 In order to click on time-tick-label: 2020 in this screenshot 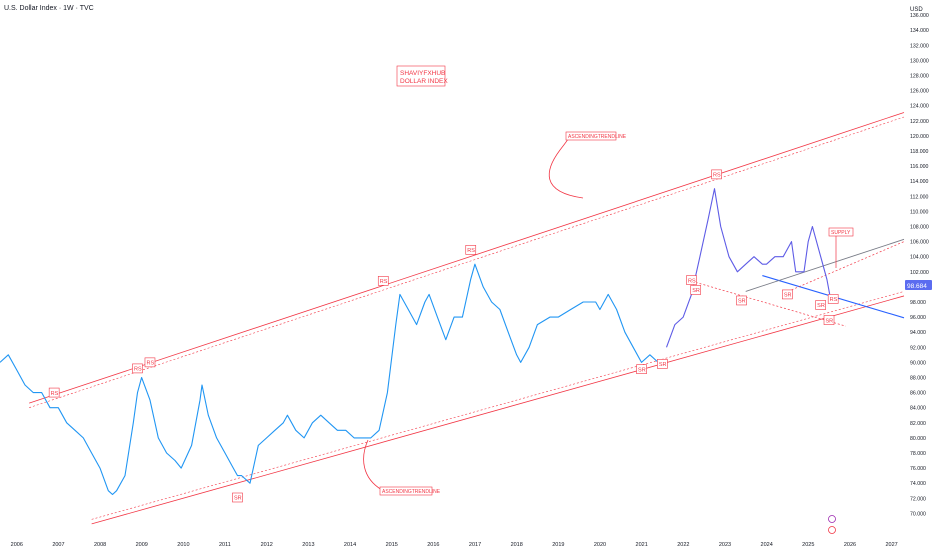, I will do `click(600, 545)`.